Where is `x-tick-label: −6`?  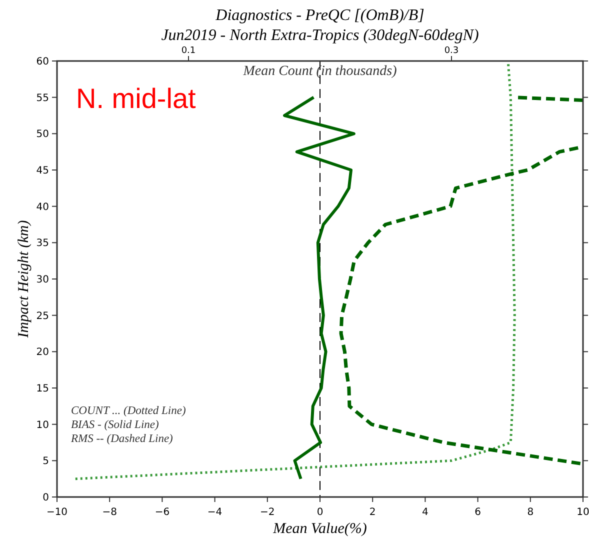
x-tick-label: −6 is located at coordinates (162, 512).